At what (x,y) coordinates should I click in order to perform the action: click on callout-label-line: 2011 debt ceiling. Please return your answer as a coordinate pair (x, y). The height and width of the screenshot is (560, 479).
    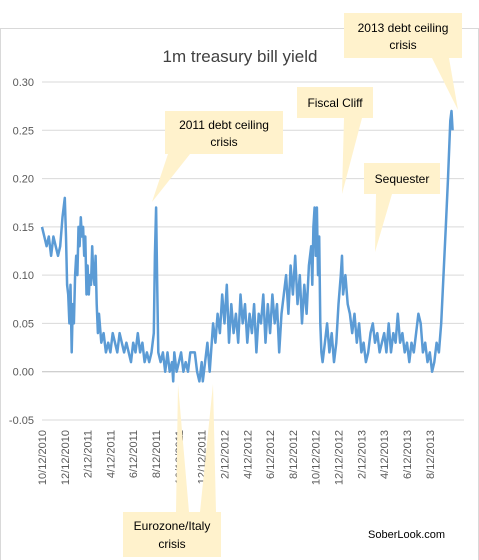
    Looking at the image, I should click on (224, 125).